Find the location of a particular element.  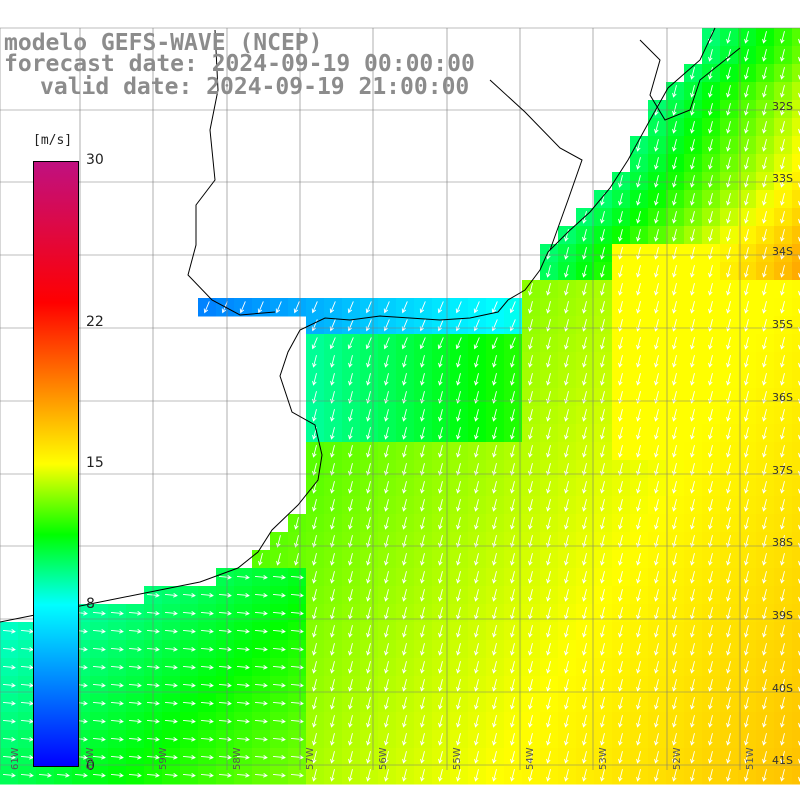

longitude-label: 59W is located at coordinates (163, 758).